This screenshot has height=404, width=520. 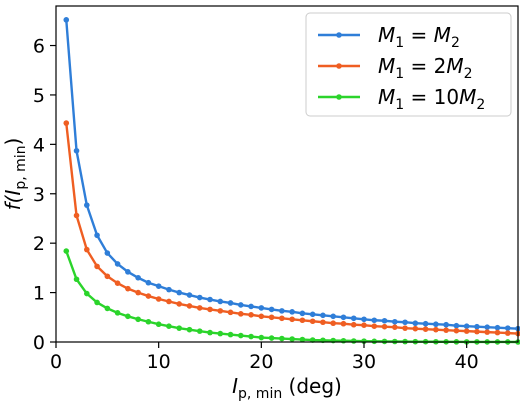 I want to click on y-tick-label: 0, so click(x=39, y=343).